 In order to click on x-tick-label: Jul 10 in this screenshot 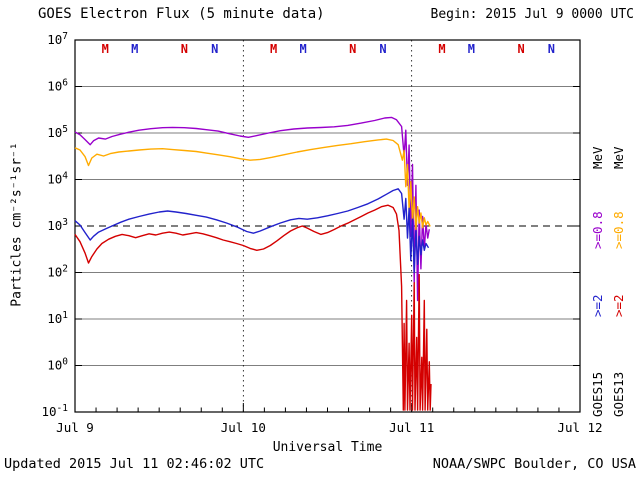, I will do `click(243, 427)`.